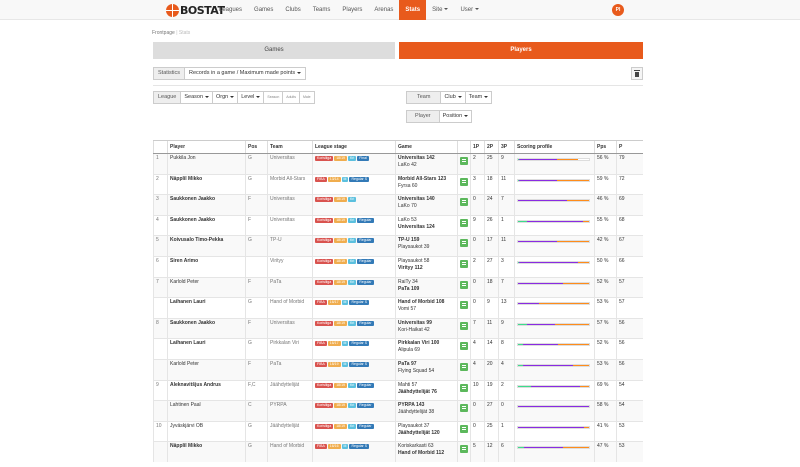  I want to click on game-team-score: Jäähdyttelijät 120, so click(419, 432).